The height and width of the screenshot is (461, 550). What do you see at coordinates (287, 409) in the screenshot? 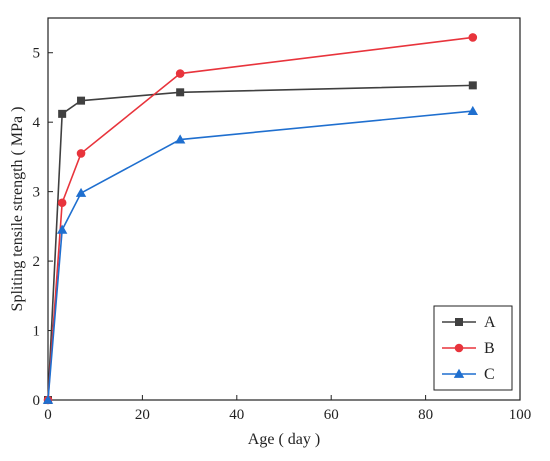
I see `x-axis: 0 20 40 60 80 100` at bounding box center [287, 409].